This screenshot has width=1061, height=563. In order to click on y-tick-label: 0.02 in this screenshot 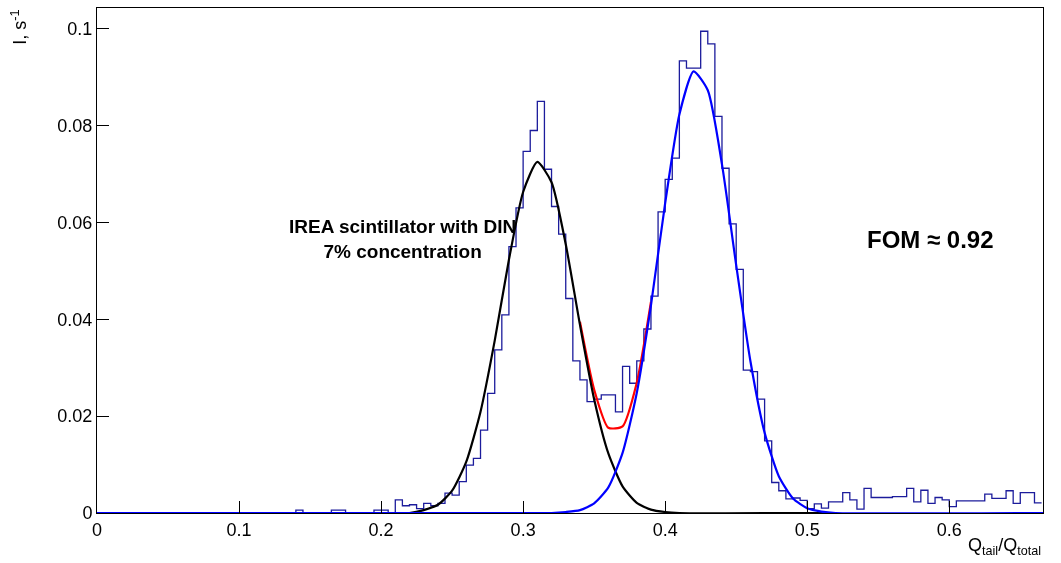, I will do `click(75, 416)`.